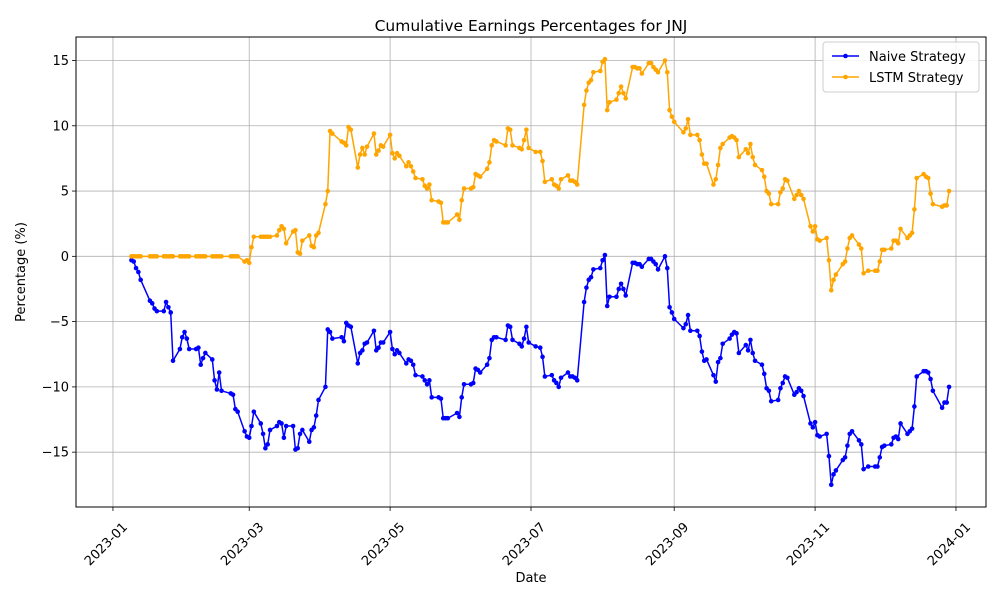 The image size is (1000, 600). I want to click on y-axis-label: Percentage (%), so click(21, 272).